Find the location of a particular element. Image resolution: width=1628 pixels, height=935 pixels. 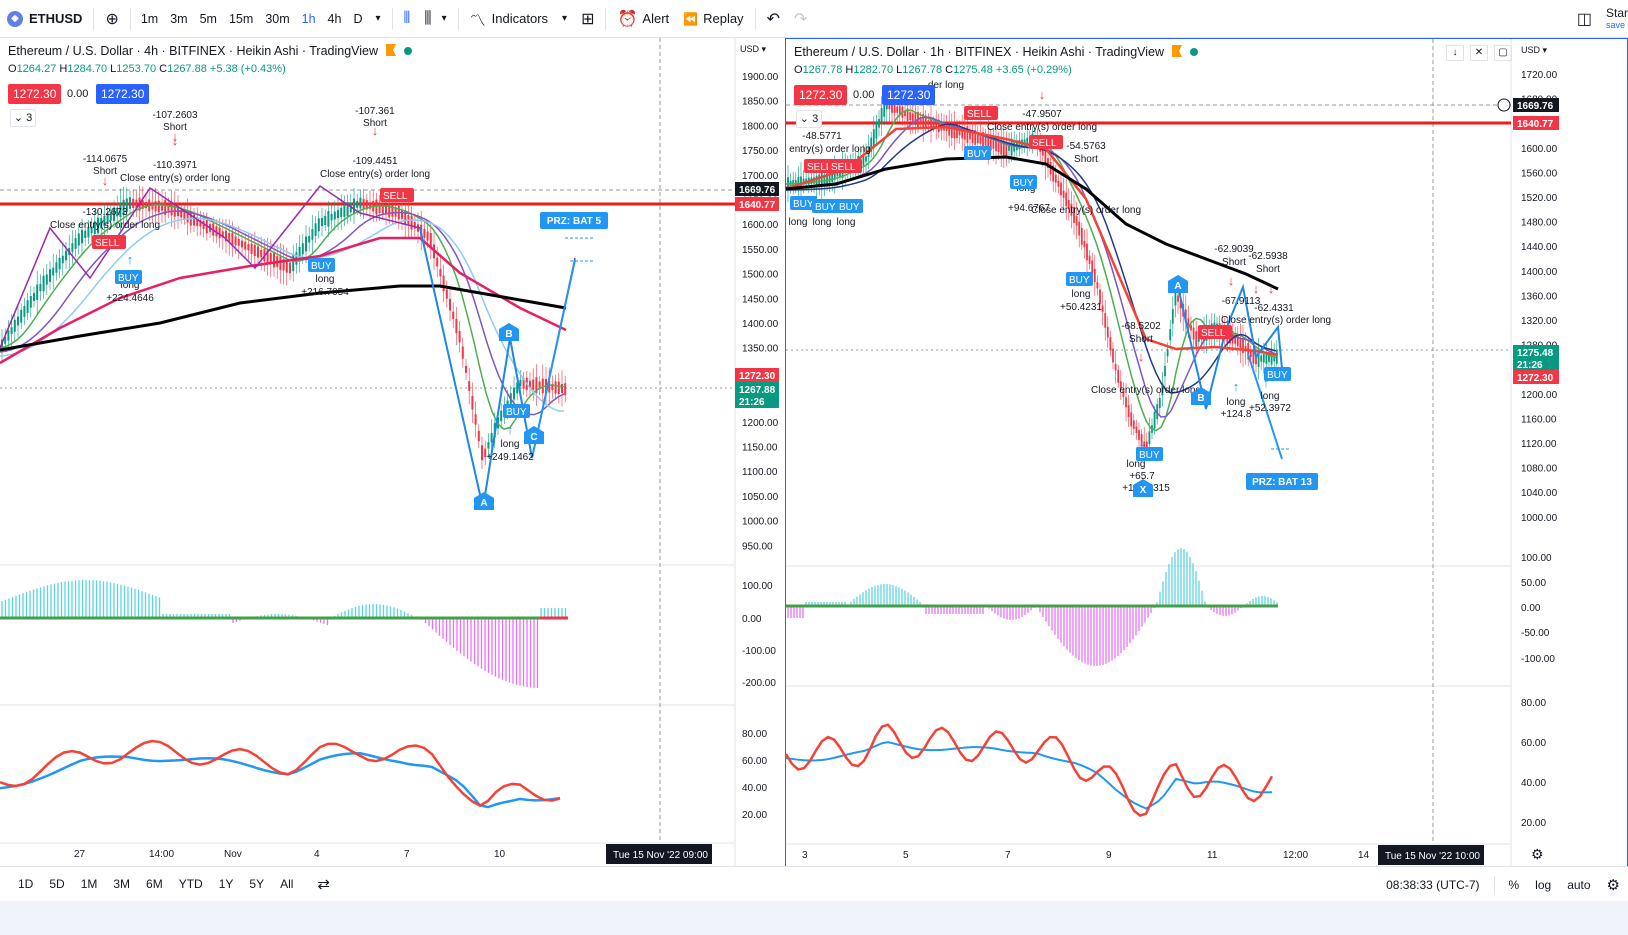

range-1m: 1M is located at coordinates (89, 884).